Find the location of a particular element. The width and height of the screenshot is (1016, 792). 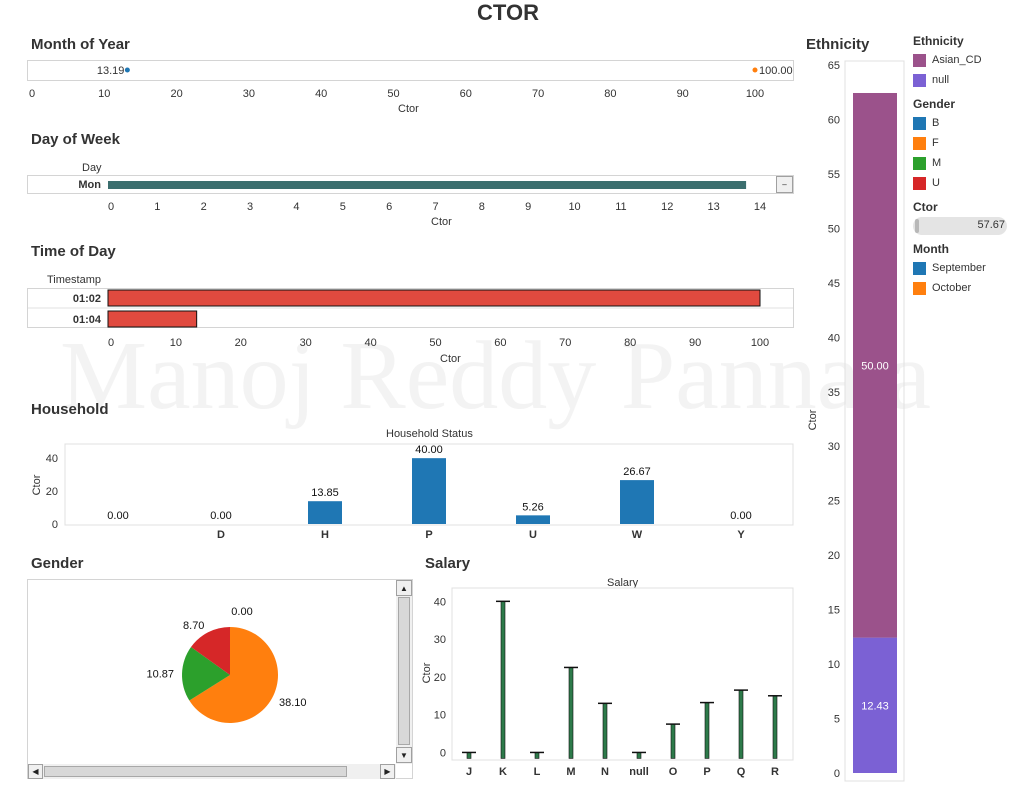

household-ylabel: Ctor is located at coordinates (37, 484).